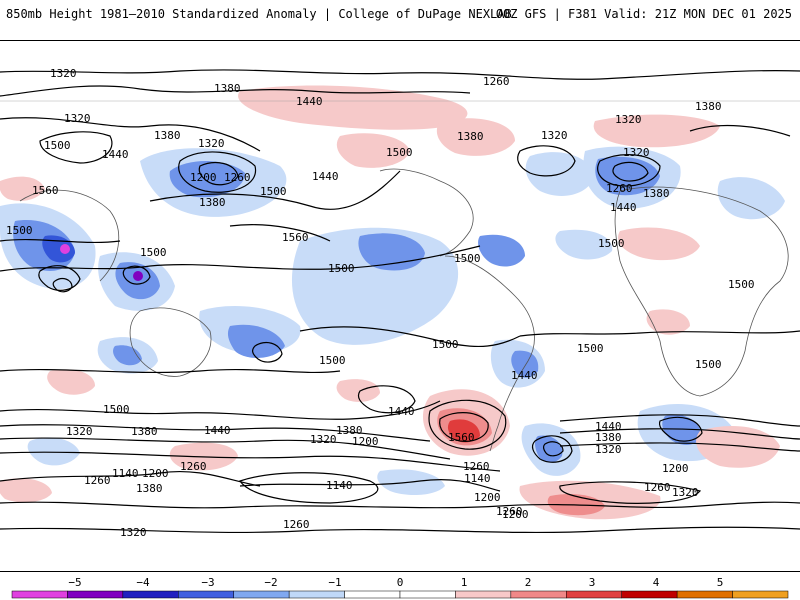 Image resolution: width=800 pixels, height=600 pixels. What do you see at coordinates (611, 243) in the screenshot?
I see `contour-1500-atlantic: 1500` at bounding box center [611, 243].